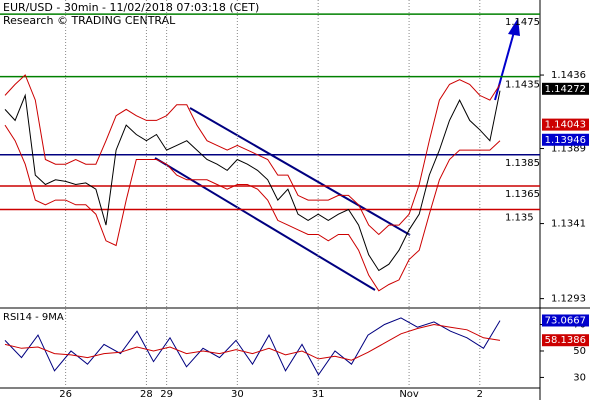  What do you see at coordinates (33, 317) in the screenshot?
I see `rsi-title: RSI14 - 9MA` at bounding box center [33, 317].